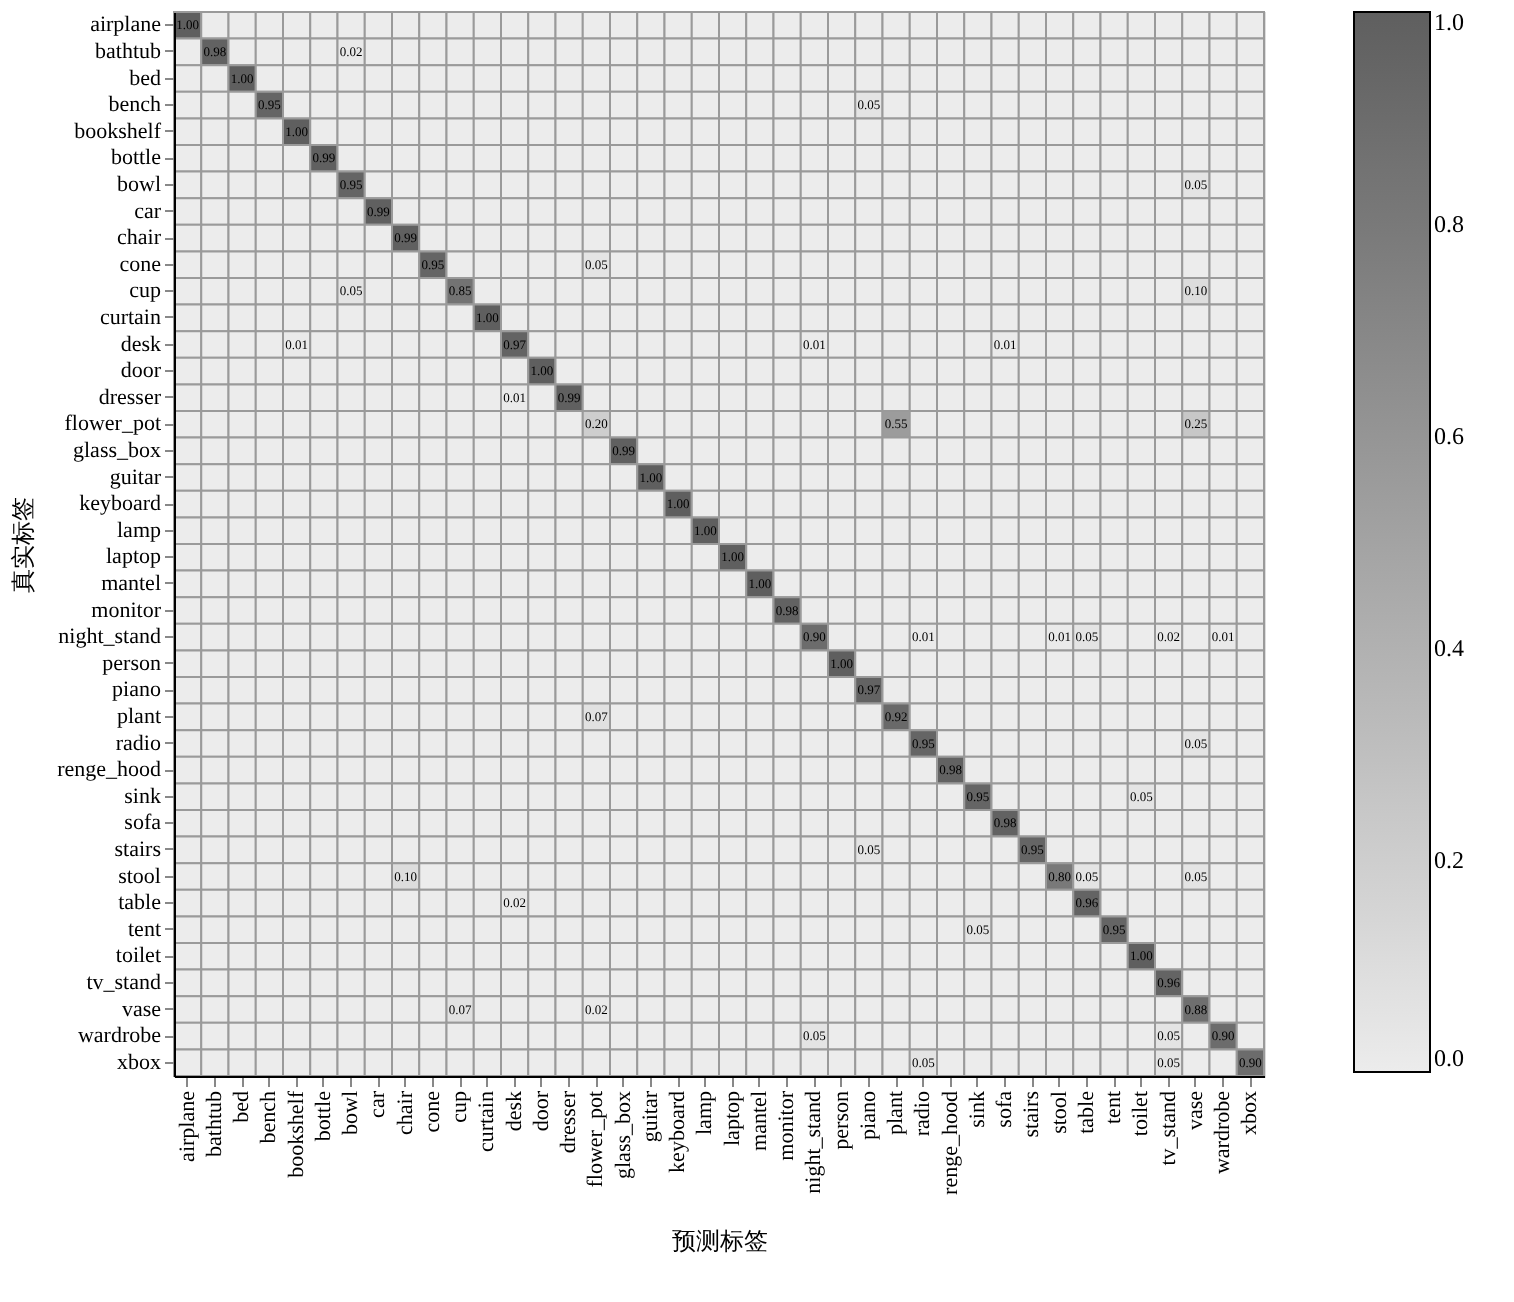 This screenshot has height=1302, width=1514. What do you see at coordinates (1449, 436) in the screenshot?
I see `color-bar-label: 0.6` at bounding box center [1449, 436].